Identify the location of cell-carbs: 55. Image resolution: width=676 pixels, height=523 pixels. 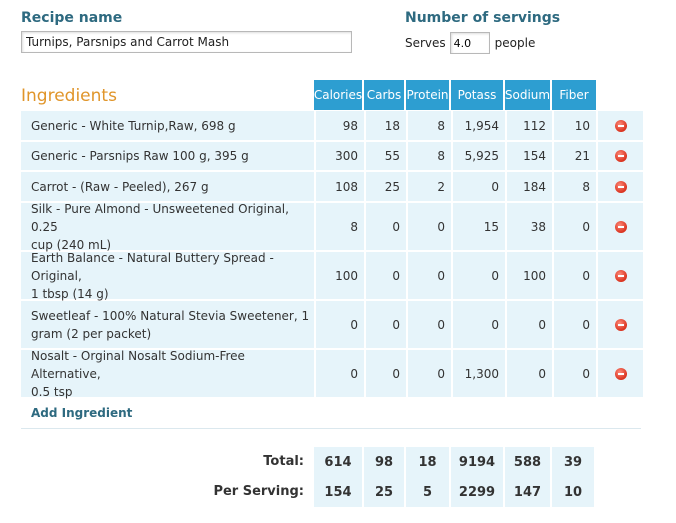
(387, 156).